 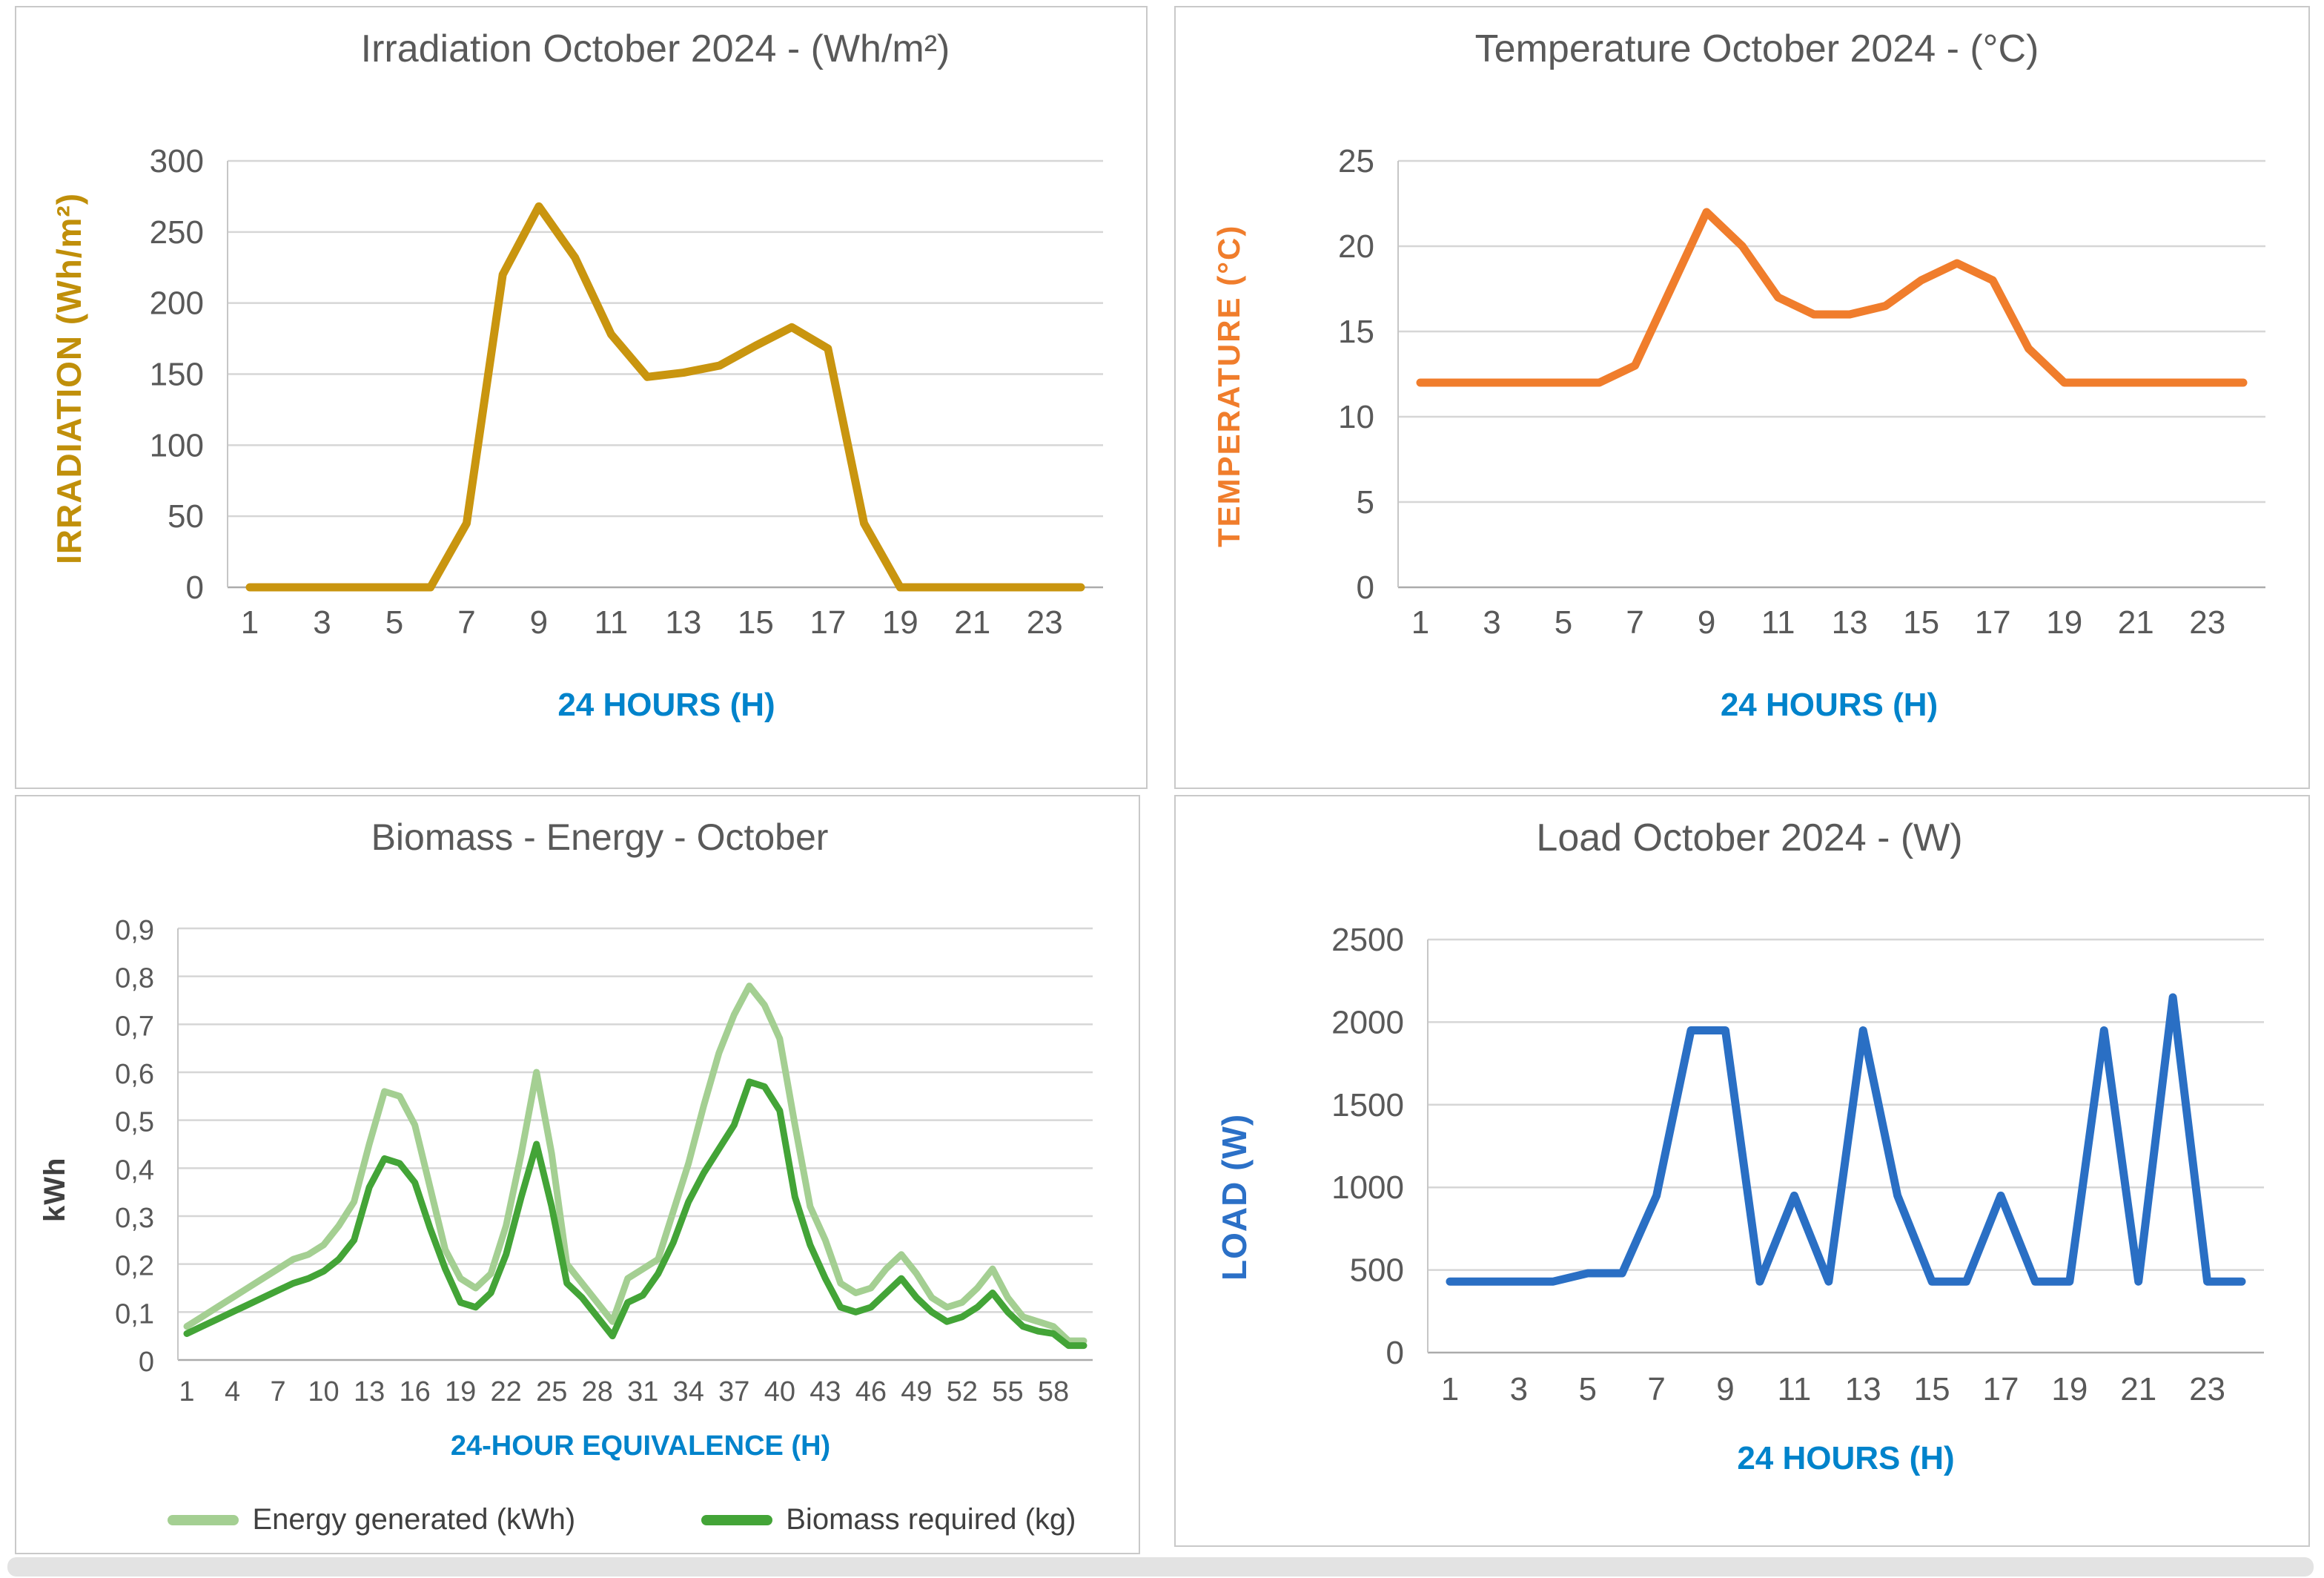 I want to click on y-tick-label: 2000, so click(x=1367, y=1022).